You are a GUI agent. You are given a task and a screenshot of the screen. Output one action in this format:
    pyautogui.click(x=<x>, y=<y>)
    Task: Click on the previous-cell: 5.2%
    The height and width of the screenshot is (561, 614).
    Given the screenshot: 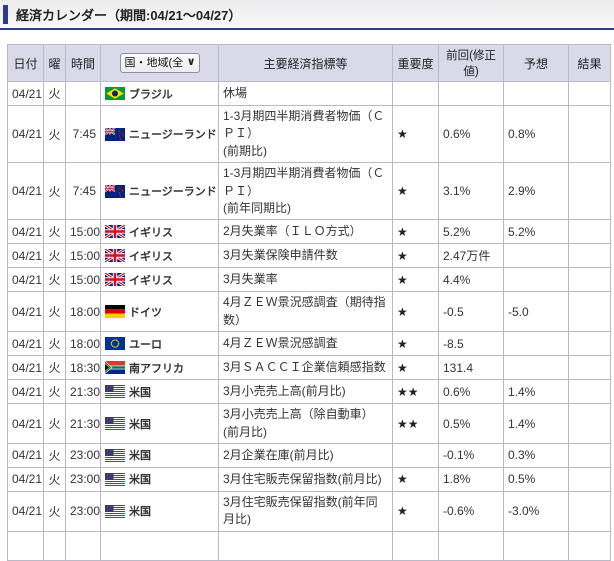 What is the action you would take?
    pyautogui.click(x=471, y=232)
    